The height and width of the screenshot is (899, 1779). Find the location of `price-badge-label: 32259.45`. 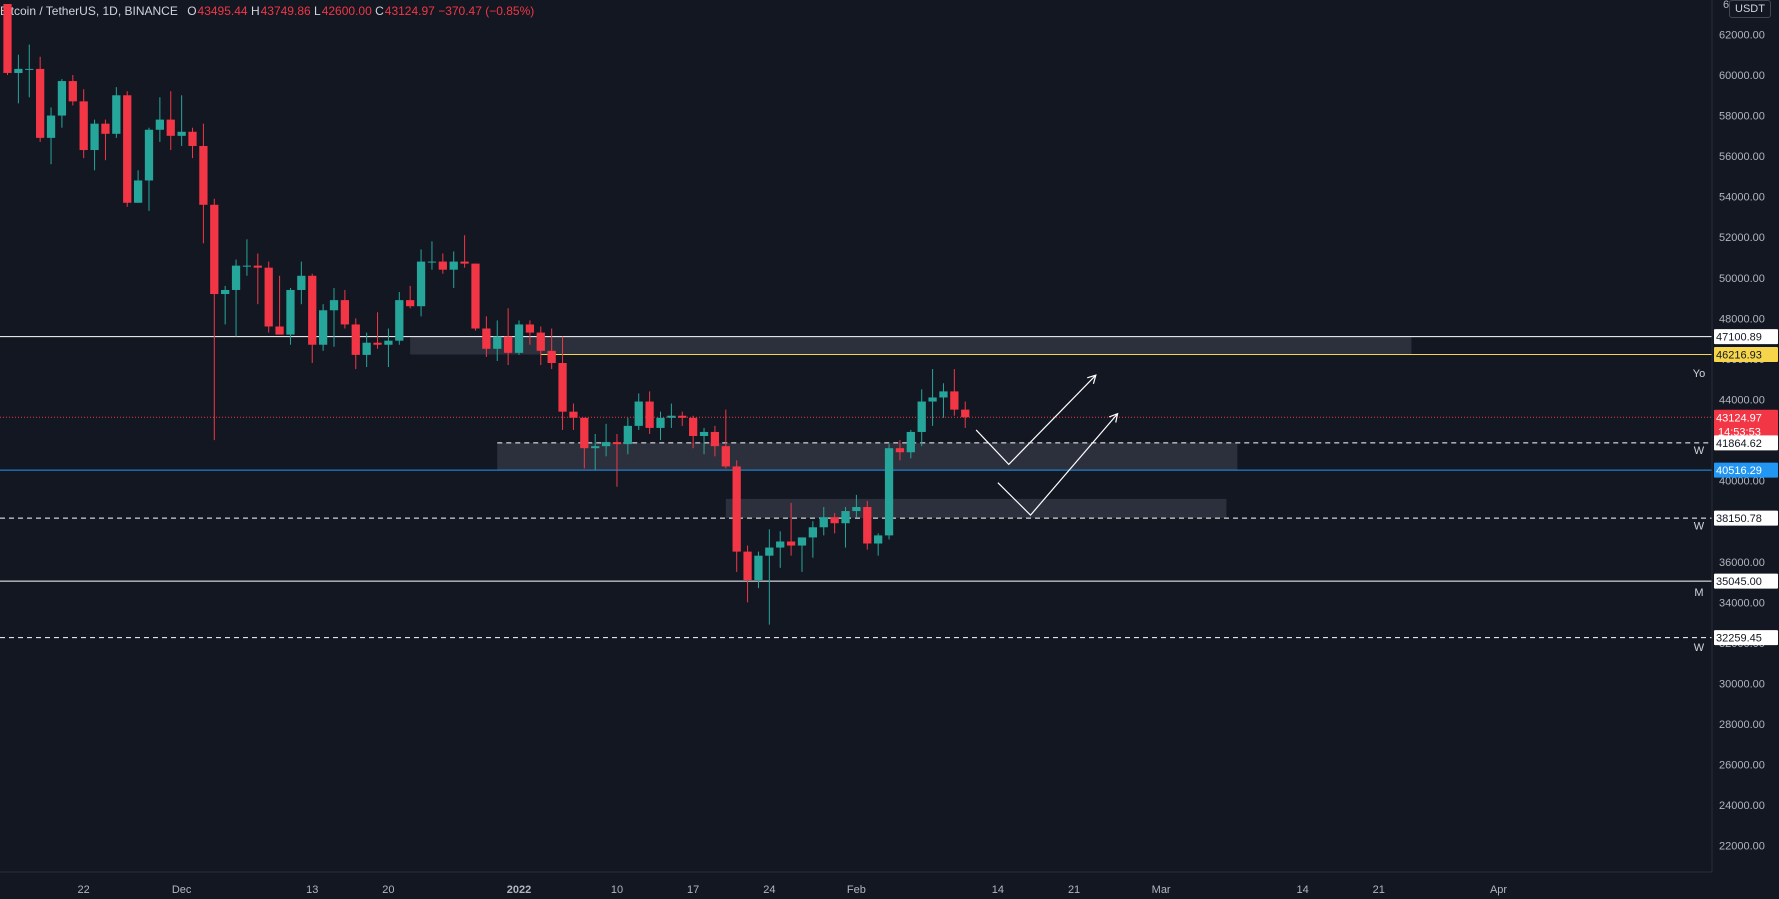

price-badge-label: 32259.45 is located at coordinates (1739, 639).